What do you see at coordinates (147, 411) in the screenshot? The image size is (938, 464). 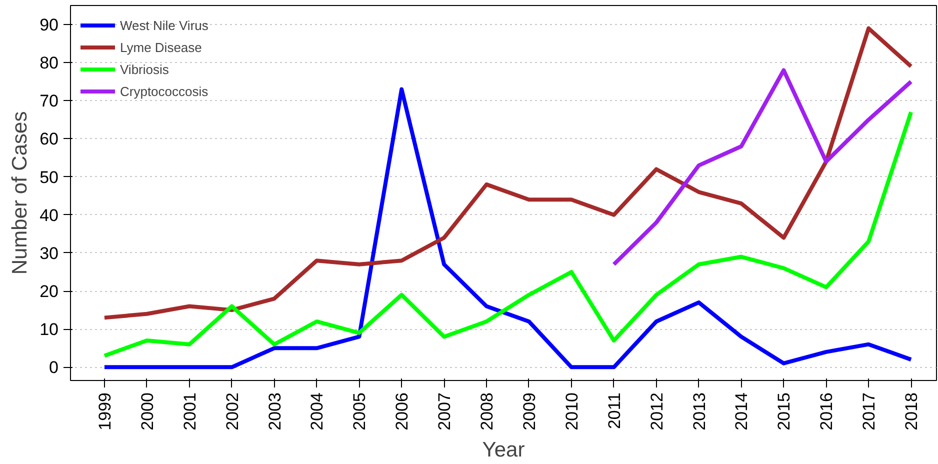 I see `x-tick-label: 2000` at bounding box center [147, 411].